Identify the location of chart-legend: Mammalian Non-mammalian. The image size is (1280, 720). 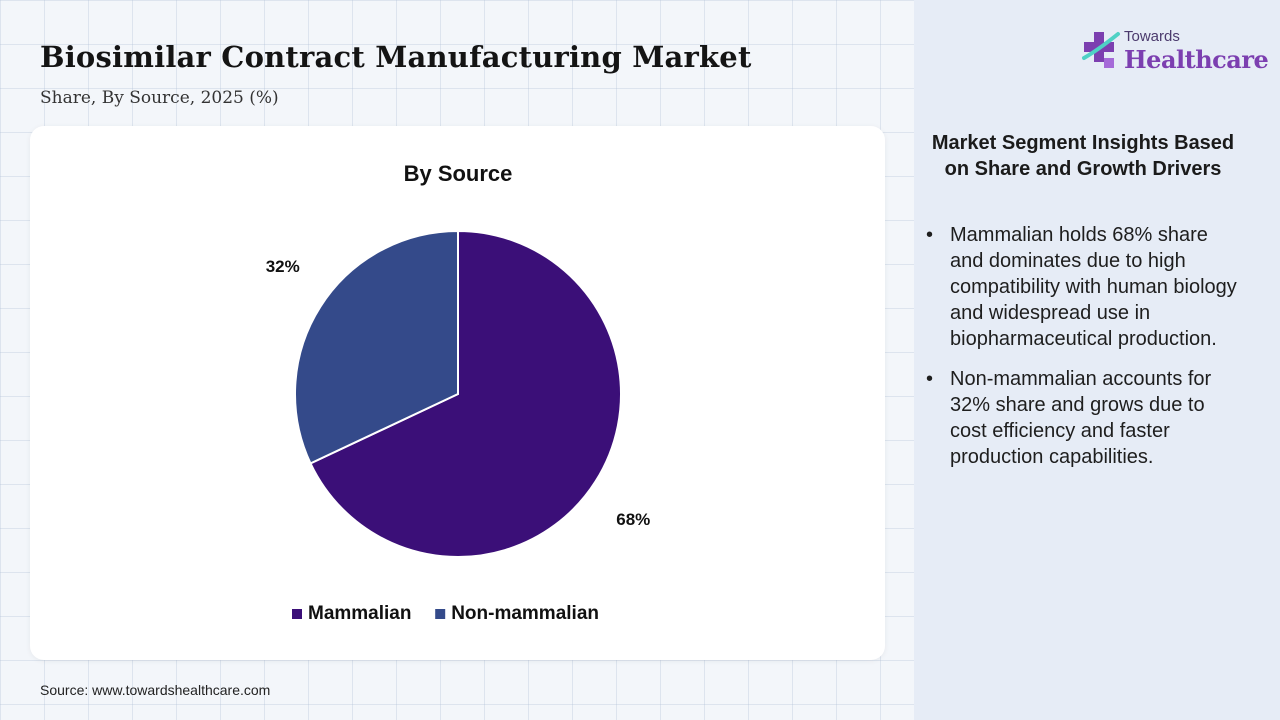
(445, 613).